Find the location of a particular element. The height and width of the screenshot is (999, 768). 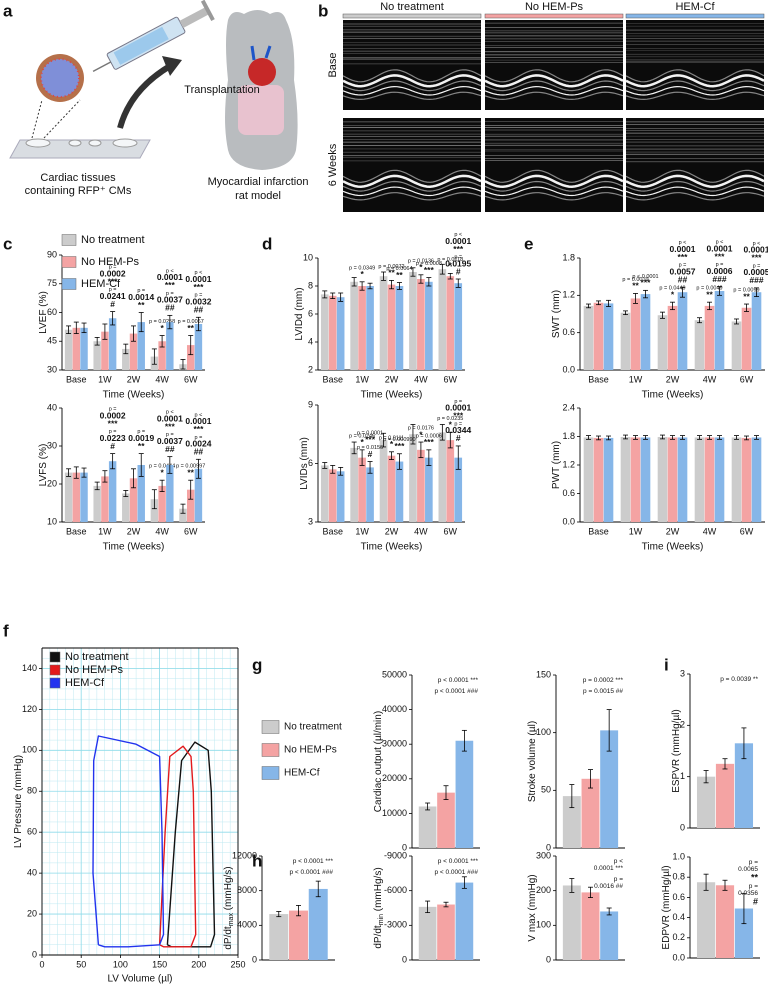

y-axis-label: PWT (mm) is located at coordinates (556, 465).